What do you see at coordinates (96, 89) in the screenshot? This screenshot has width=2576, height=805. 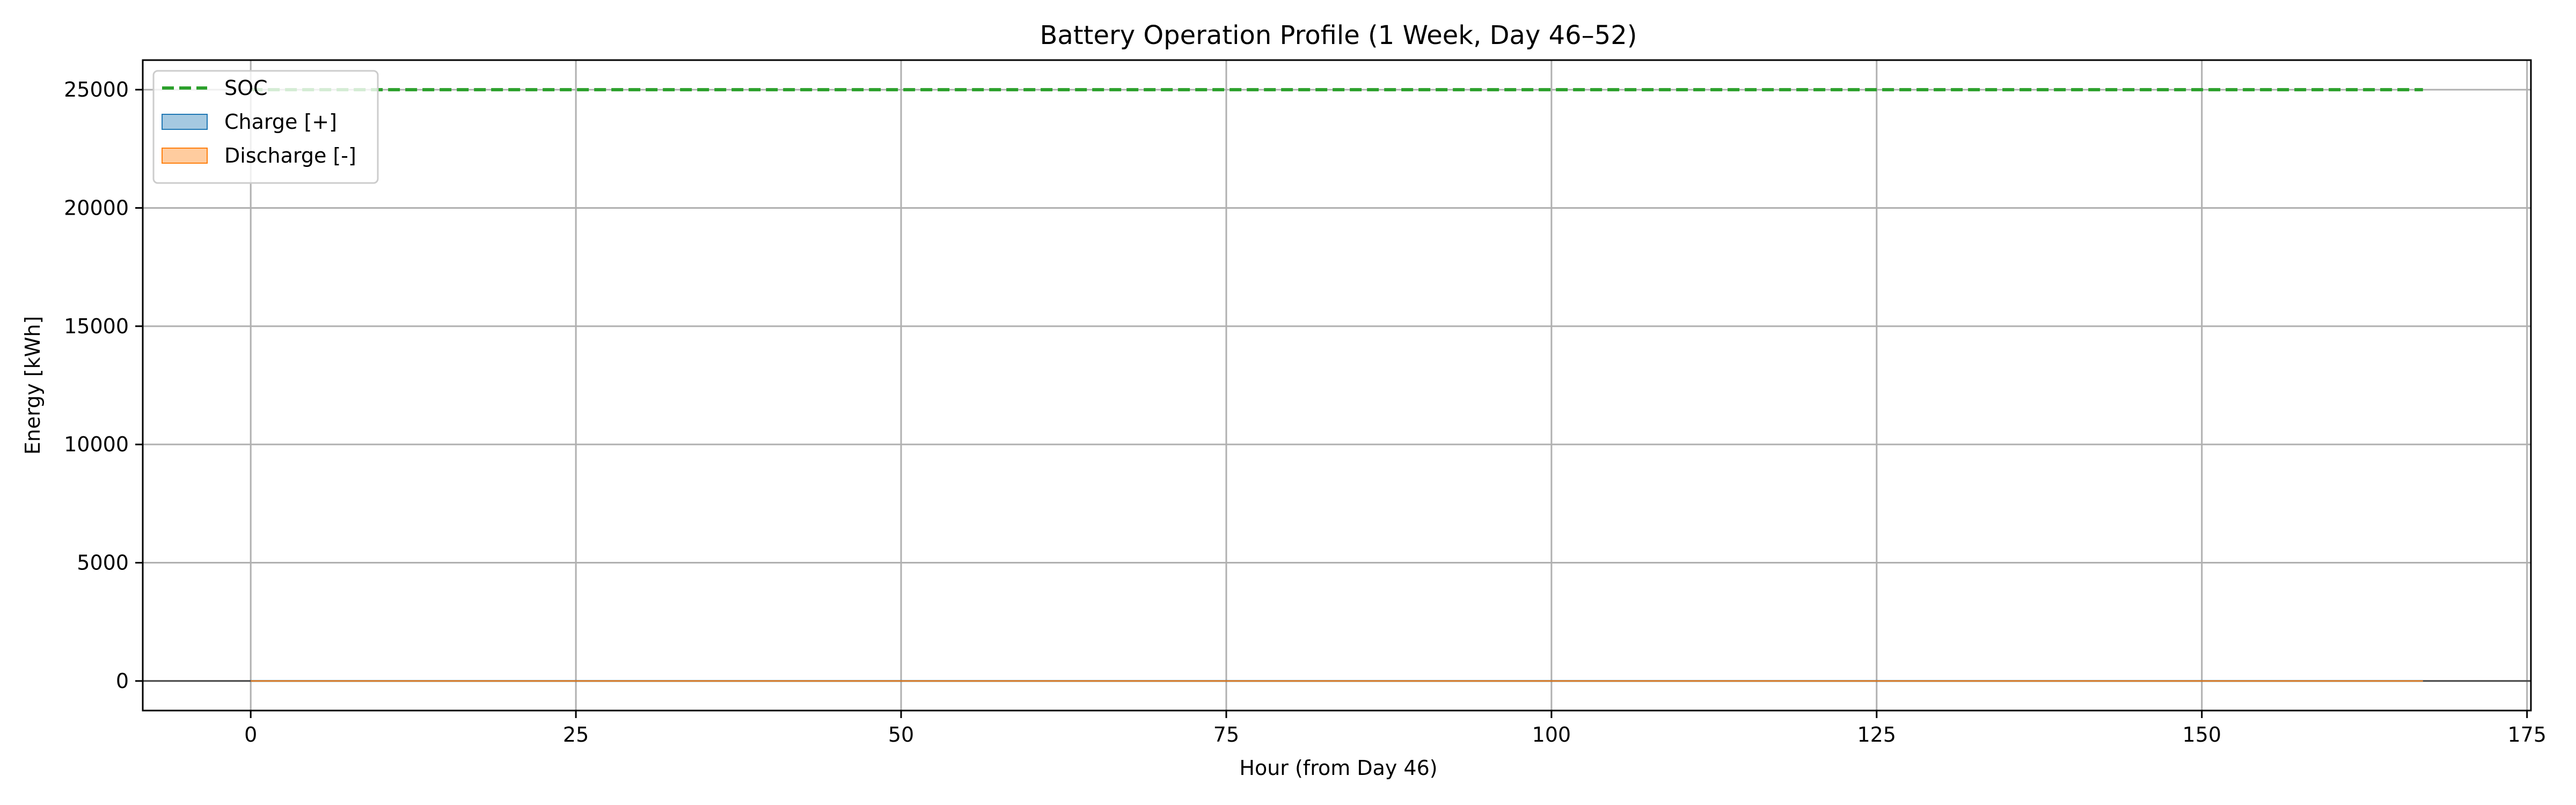 I see `y-tick-label: 25000` at bounding box center [96, 89].